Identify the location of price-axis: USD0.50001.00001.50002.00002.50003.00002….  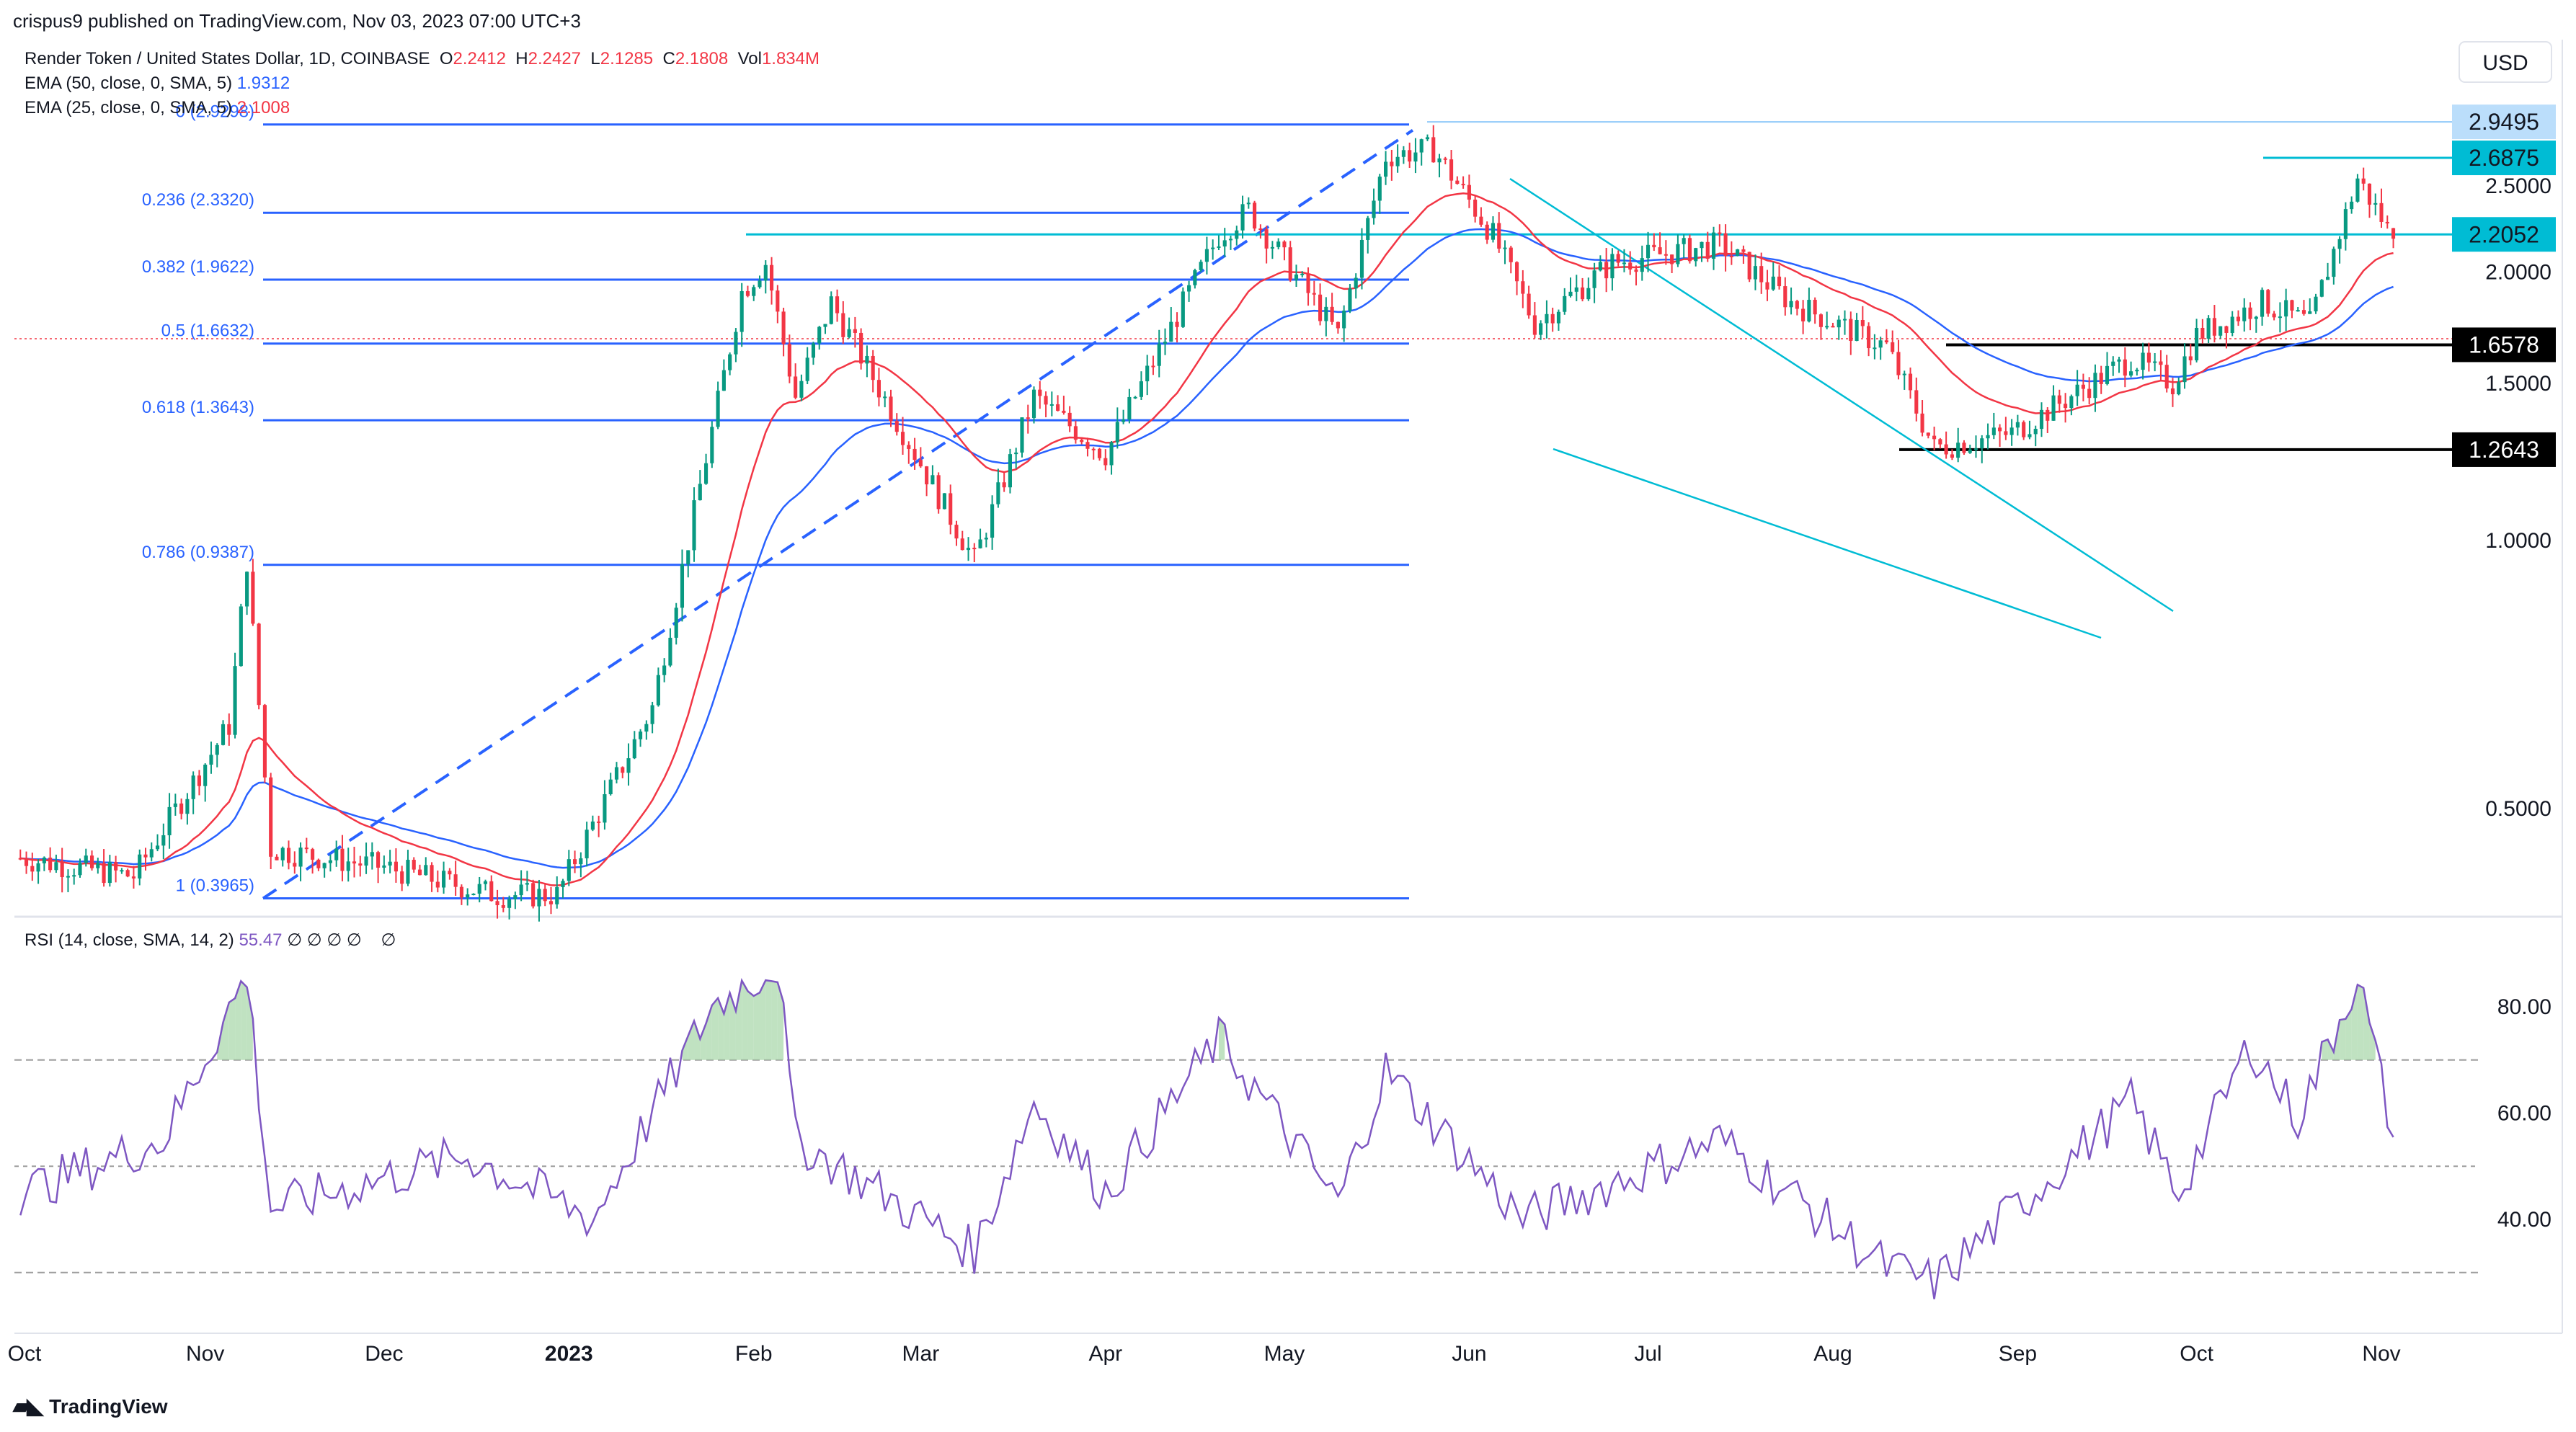
(2504, 431).